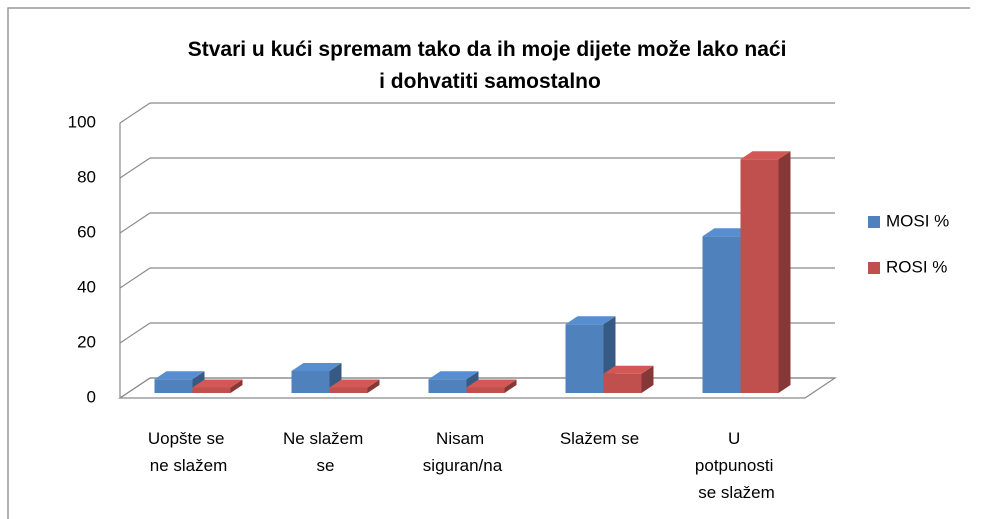 Image resolution: width=987 pixels, height=519 pixels. I want to click on x-tick-label: Ne slažem se, so click(325, 452).